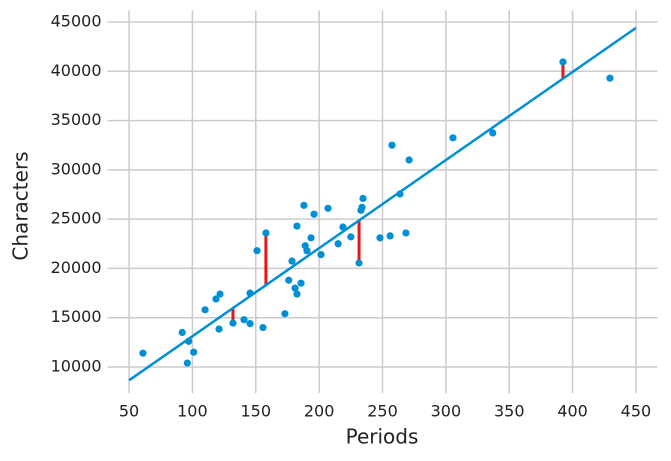 The image size is (671, 461). Describe the element at coordinates (76, 365) in the screenshot. I see `y-tick-label: 10000` at that location.